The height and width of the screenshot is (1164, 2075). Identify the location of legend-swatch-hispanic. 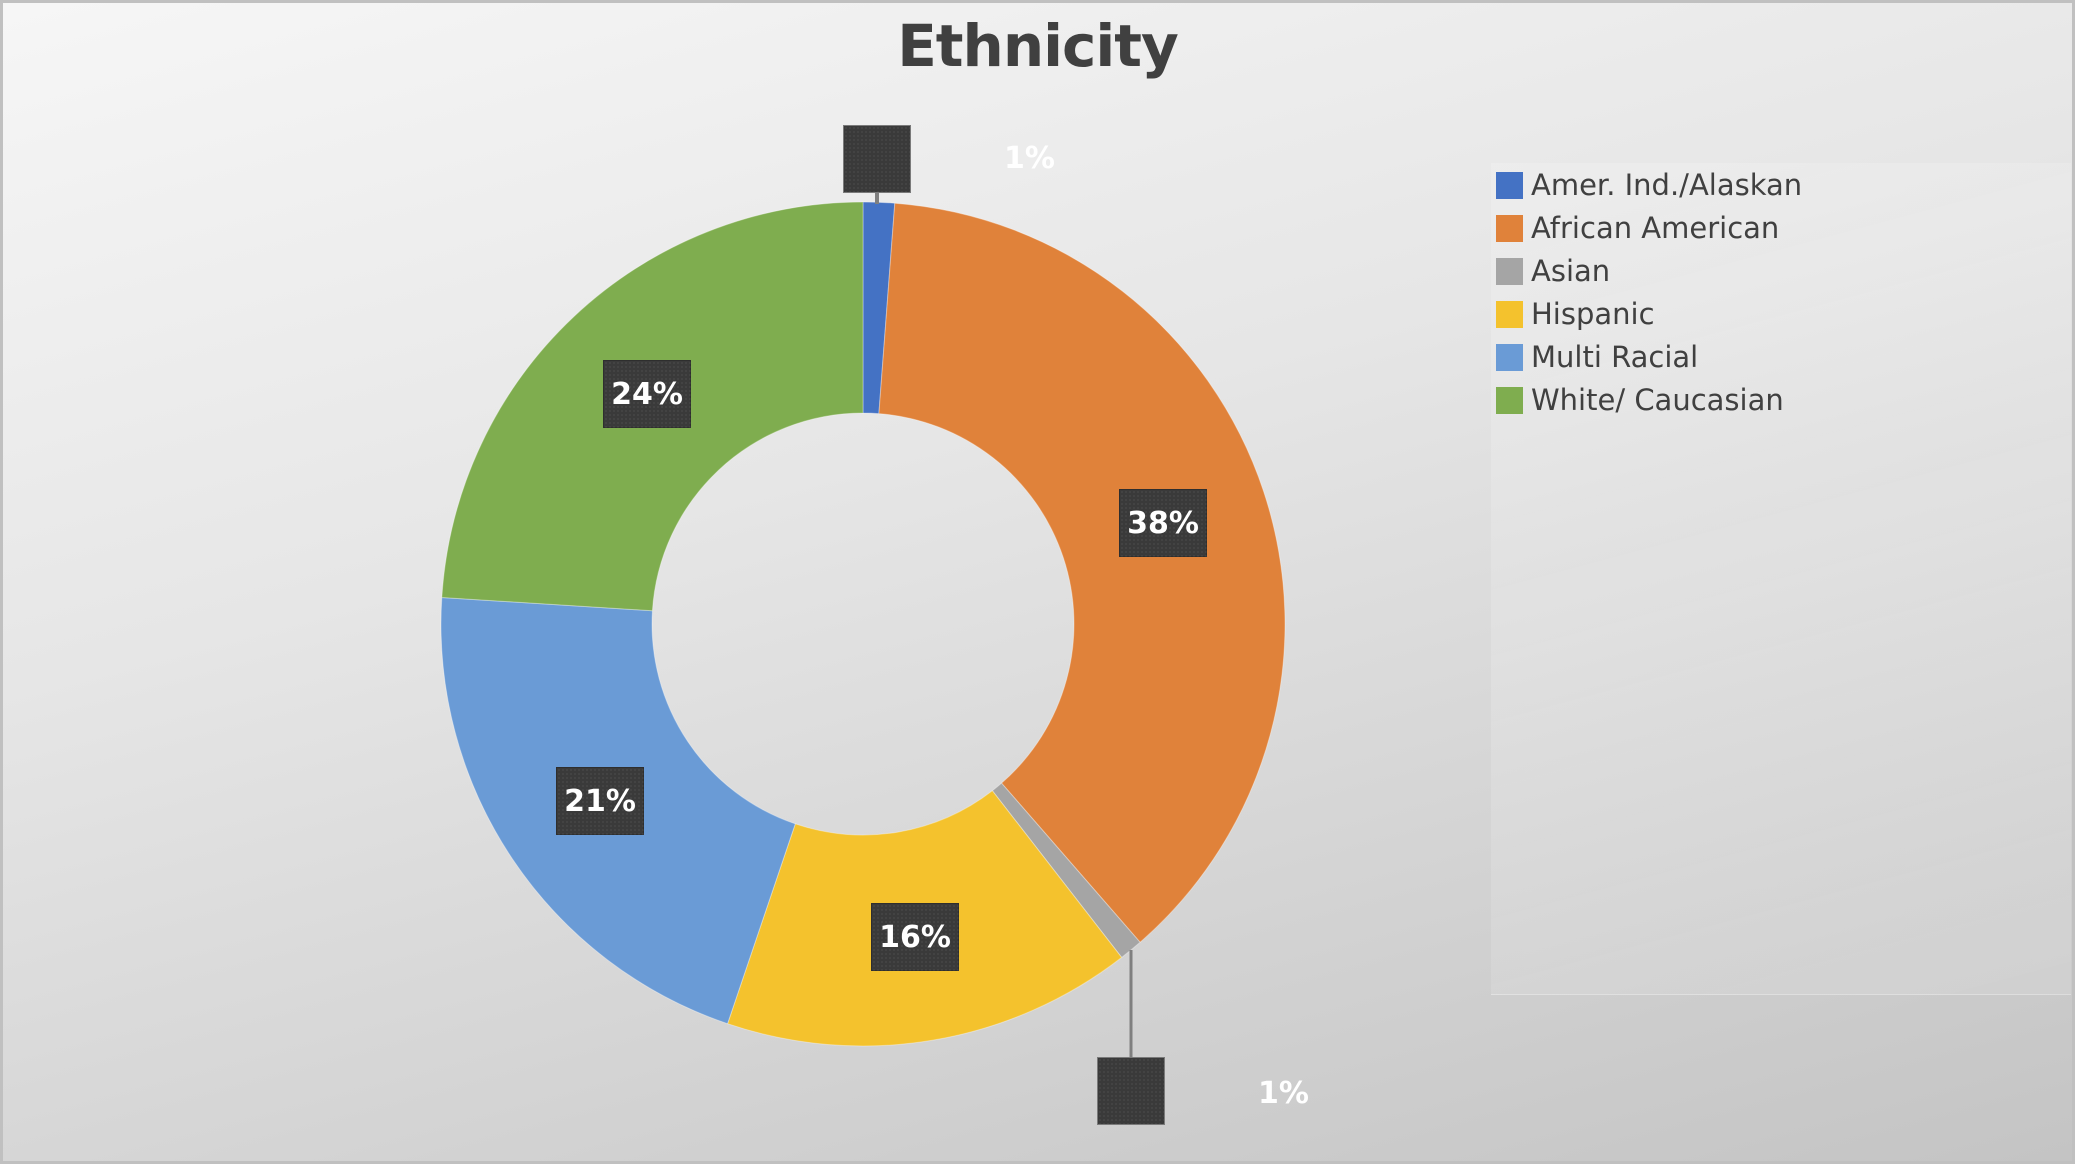
(1509, 314).